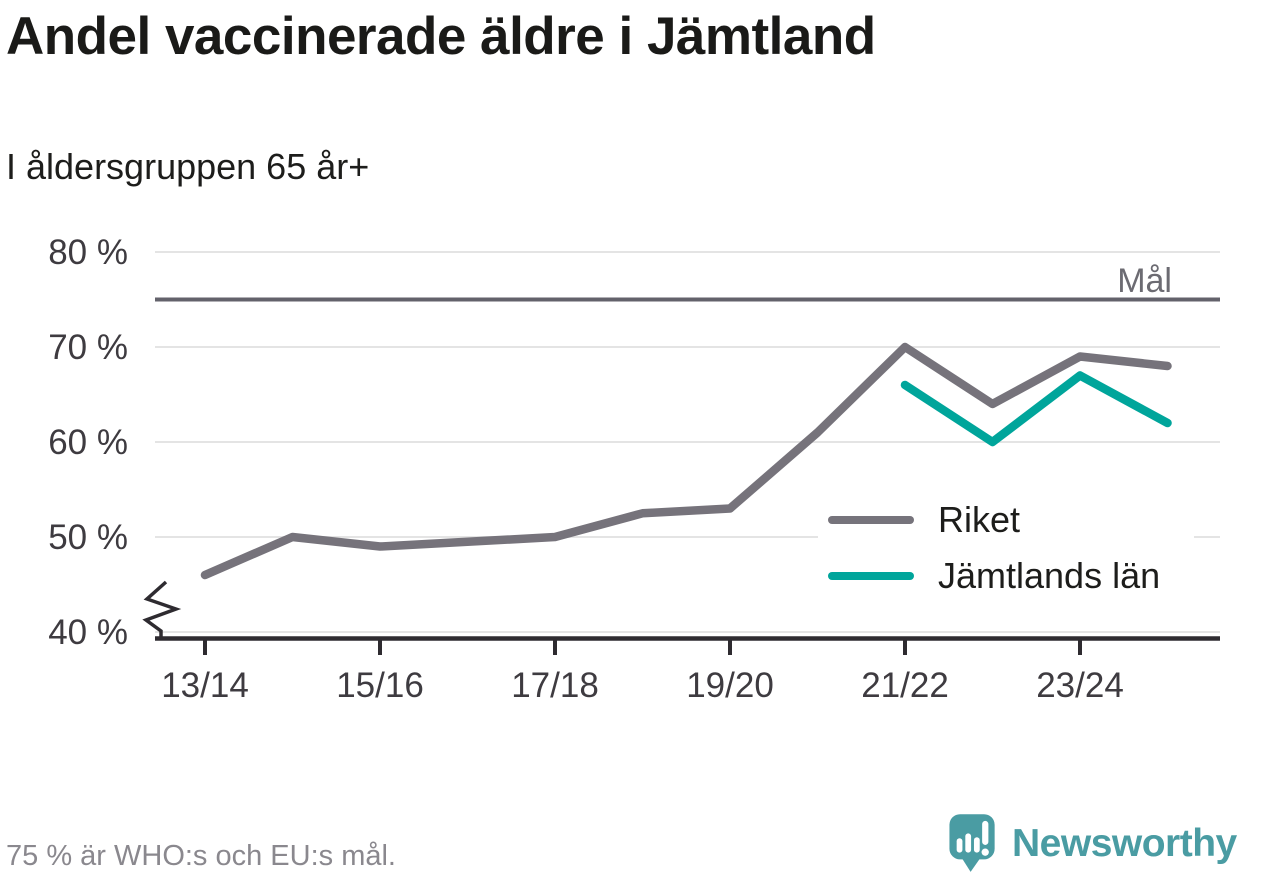 Image resolution: width=1262 pixels, height=879 pixels. What do you see at coordinates (380, 685) in the screenshot?
I see `x-tick-label: 15/16` at bounding box center [380, 685].